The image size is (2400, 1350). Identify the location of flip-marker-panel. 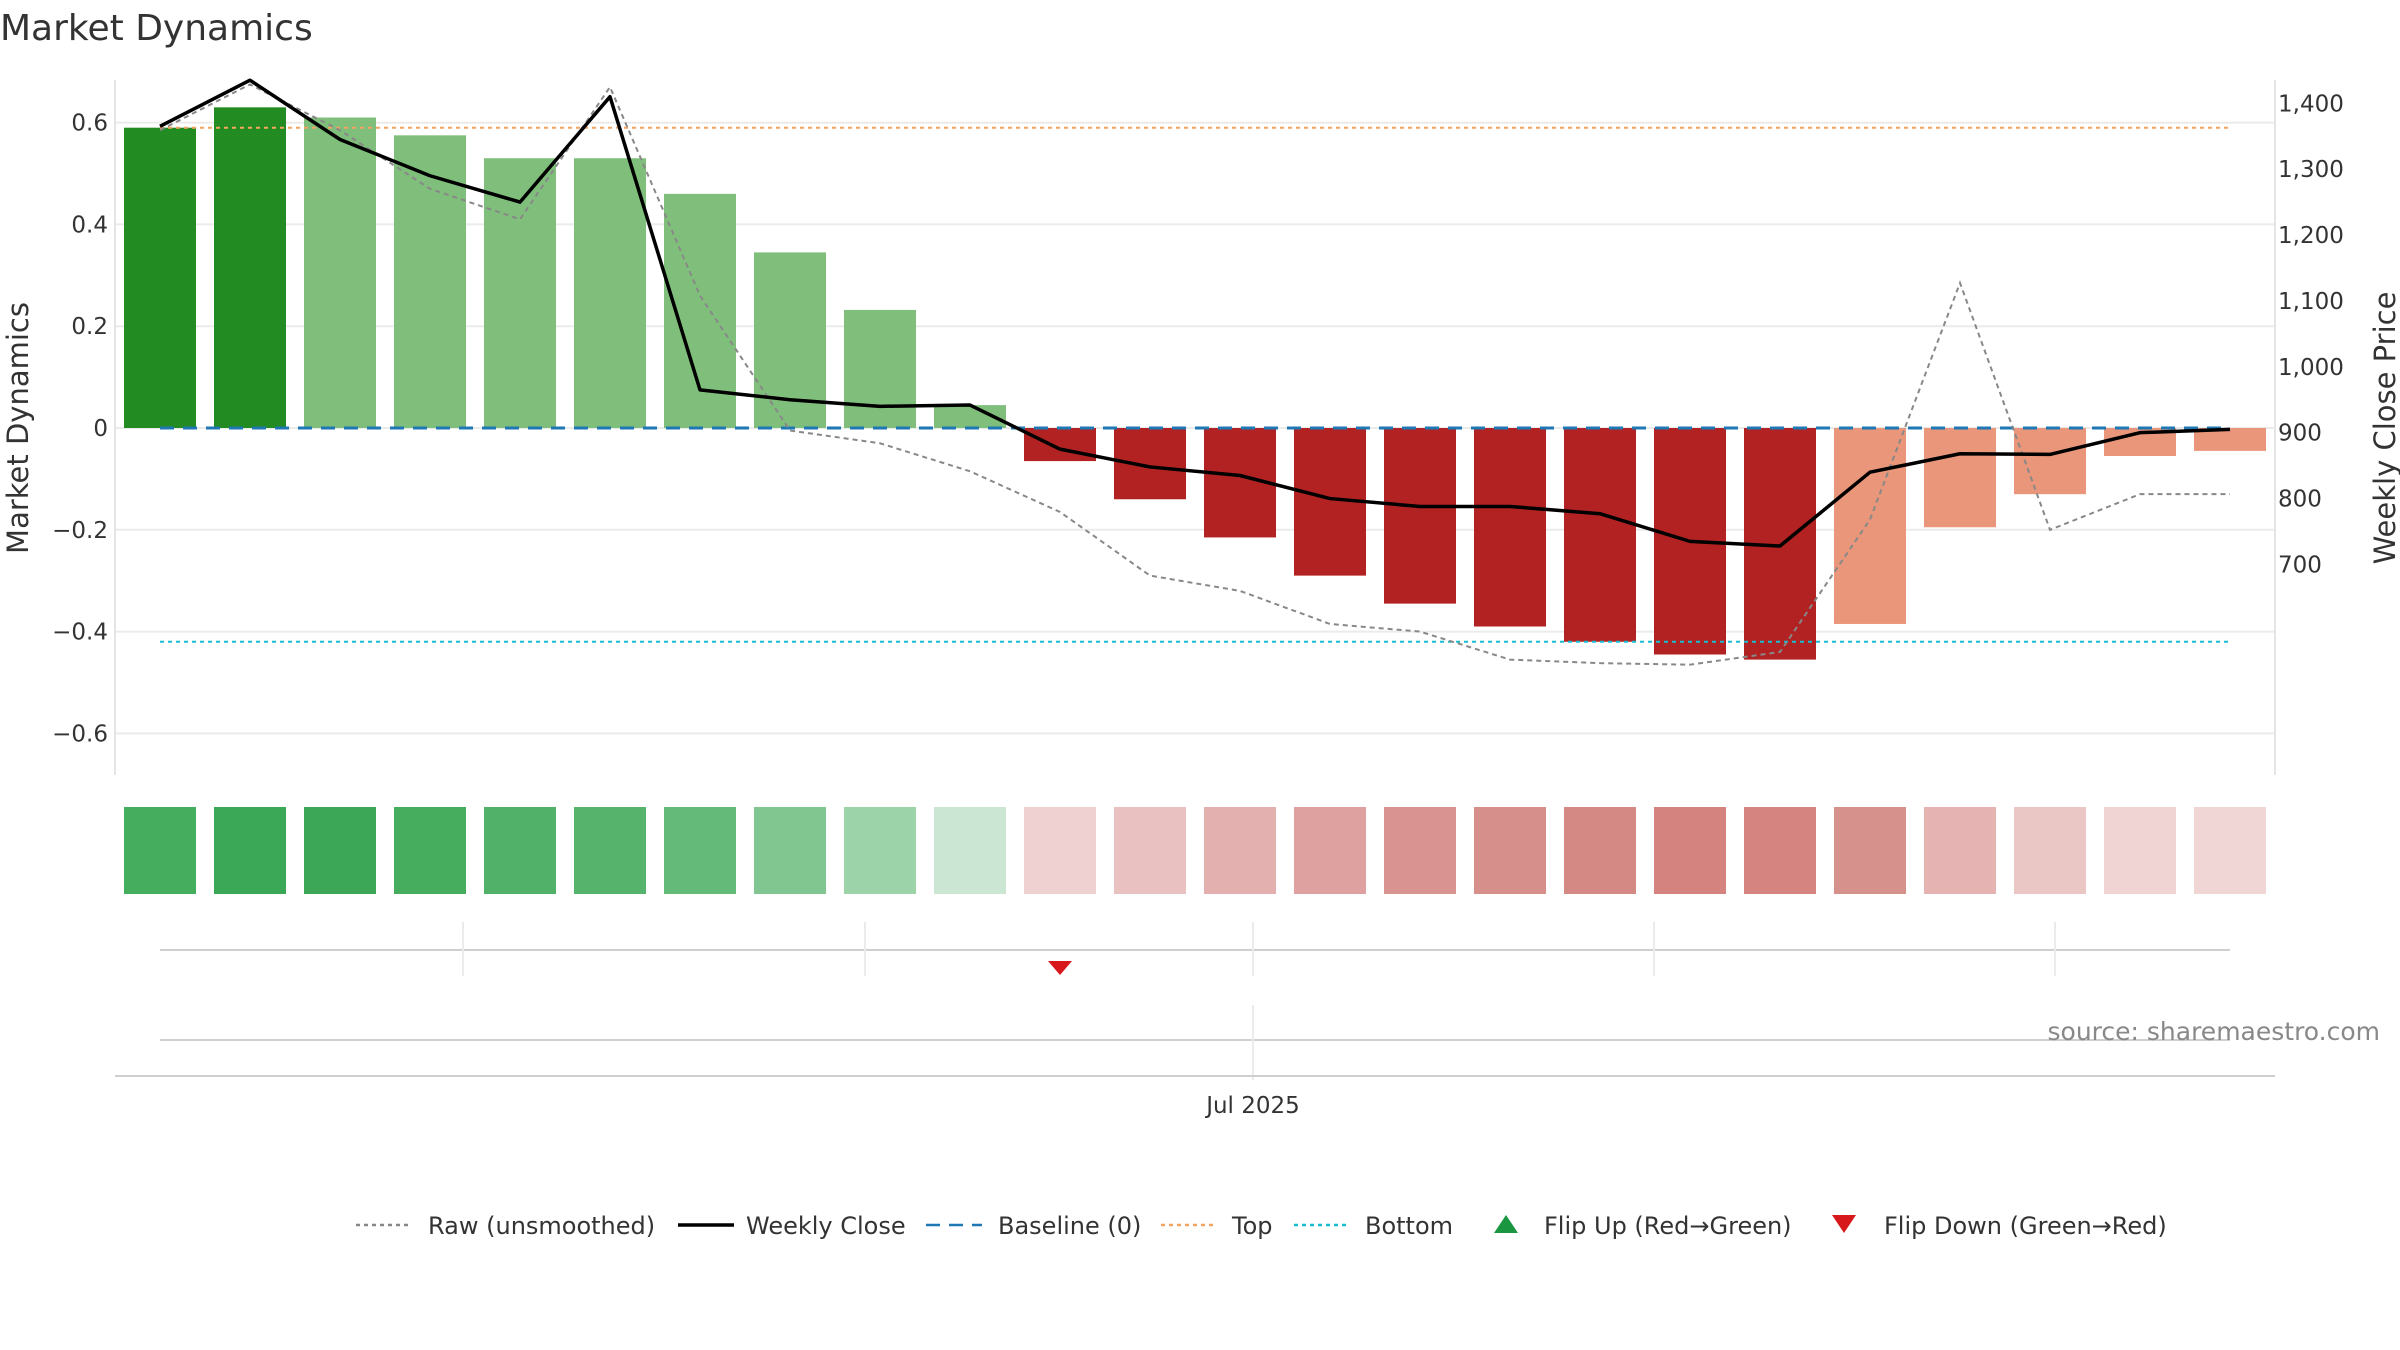
(1195, 949).